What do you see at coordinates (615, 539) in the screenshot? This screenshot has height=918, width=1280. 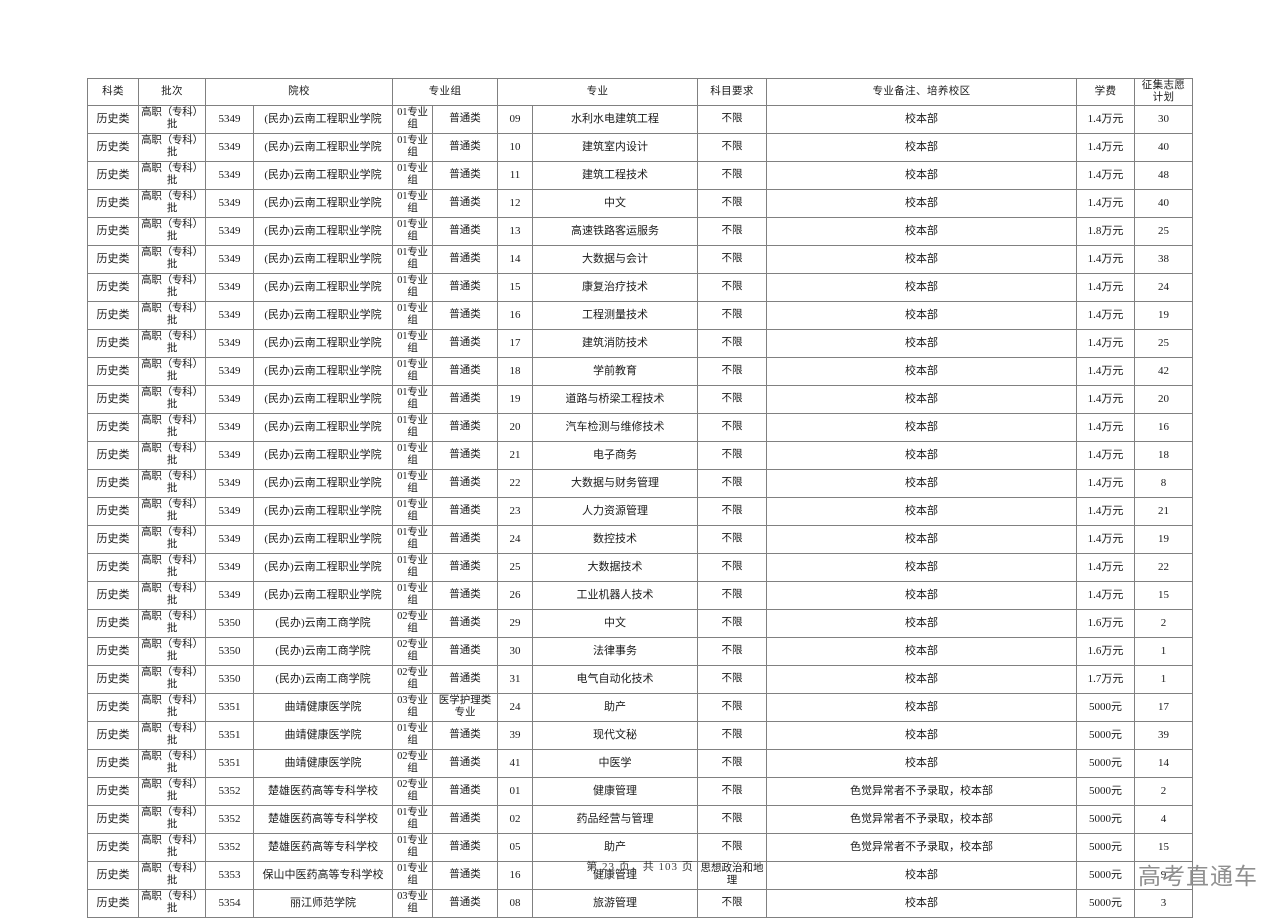 I see `cell-major-name: 数控技术` at bounding box center [615, 539].